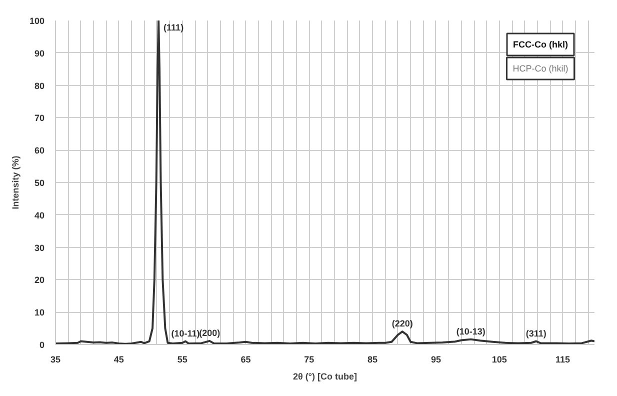 The height and width of the screenshot is (396, 617). Describe the element at coordinates (42, 345) in the screenshot. I see `y-tick-label: 0` at that location.